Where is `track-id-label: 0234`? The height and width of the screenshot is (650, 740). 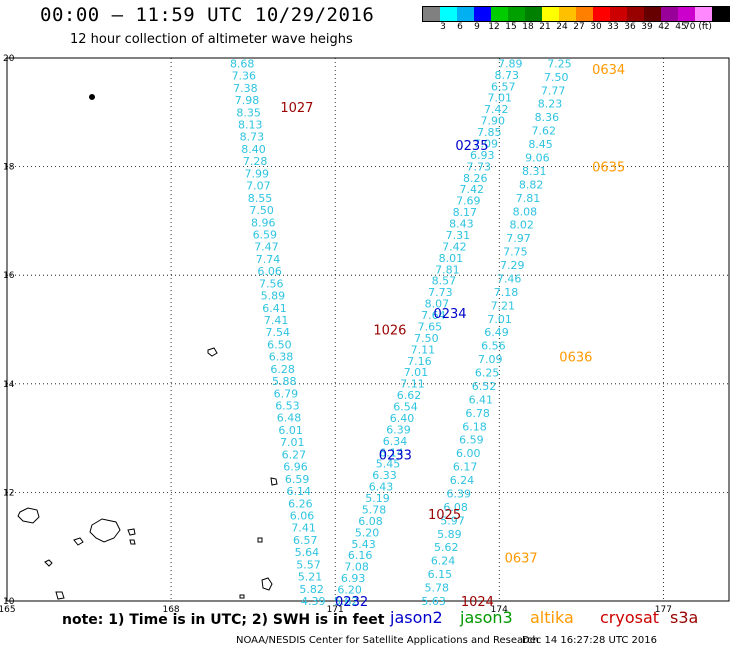
track-id-label: 0234 is located at coordinates (449, 314).